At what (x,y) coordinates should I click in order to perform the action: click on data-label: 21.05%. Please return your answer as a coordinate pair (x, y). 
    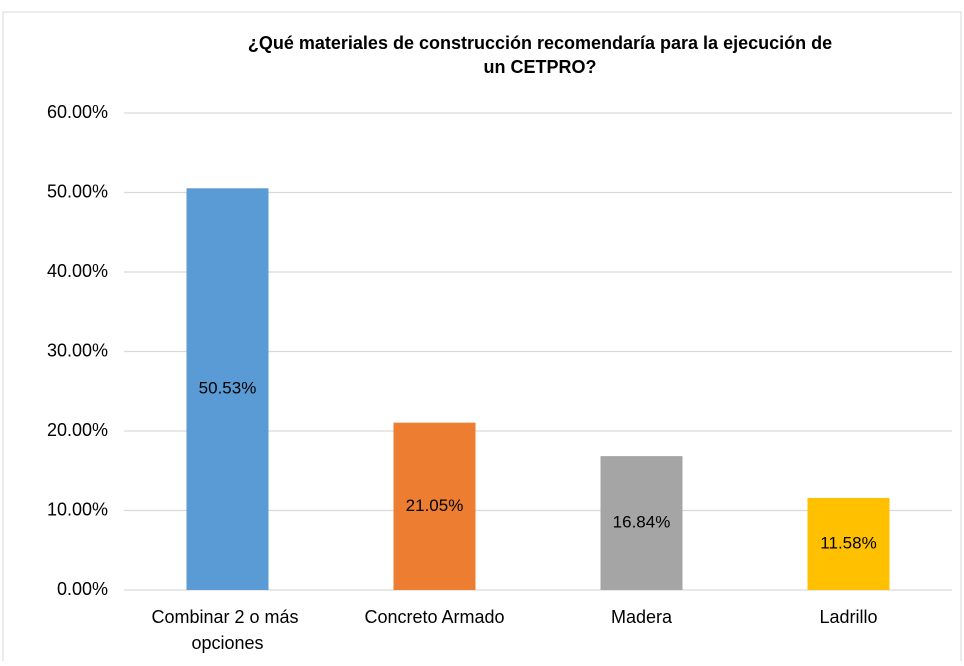
    Looking at the image, I should click on (435, 505).